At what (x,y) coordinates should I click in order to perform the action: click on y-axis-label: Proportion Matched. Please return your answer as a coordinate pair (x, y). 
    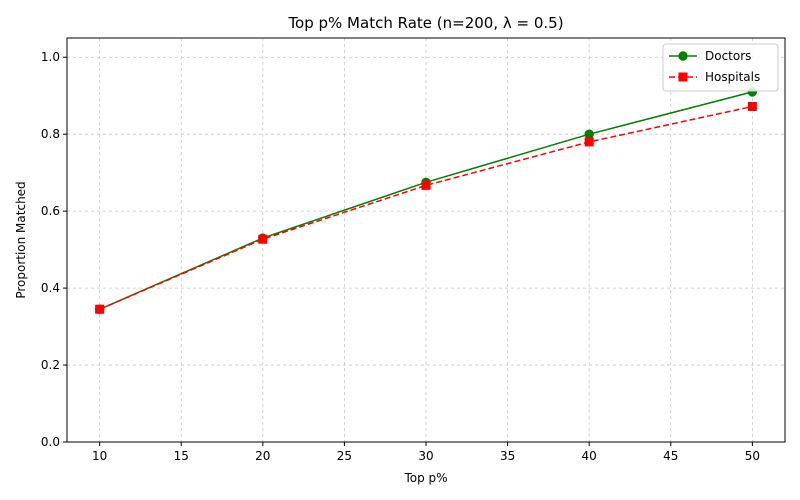
    Looking at the image, I should click on (21, 239).